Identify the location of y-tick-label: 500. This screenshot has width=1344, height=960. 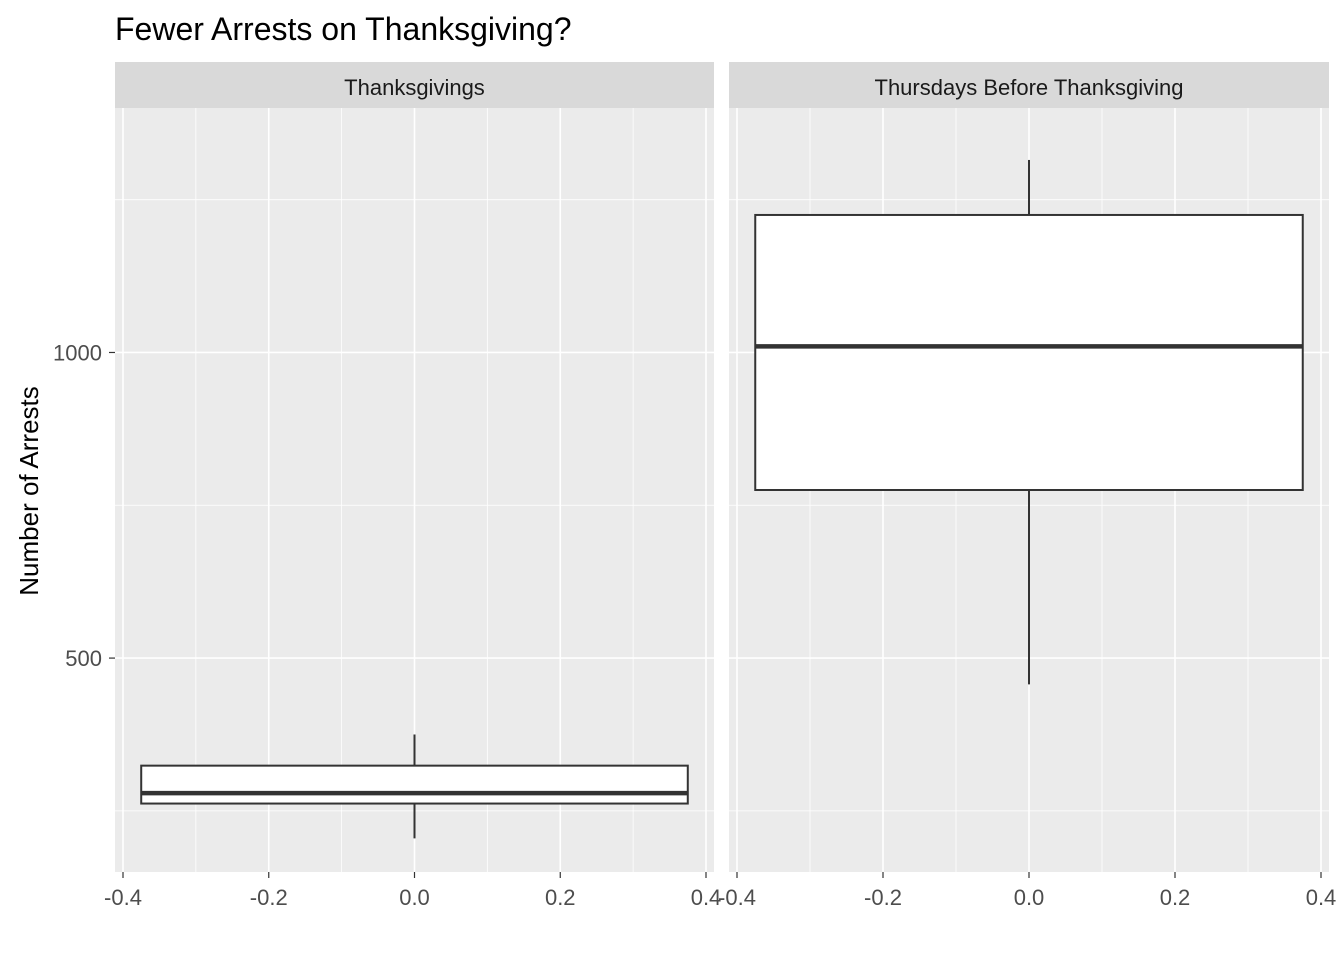
(83, 658).